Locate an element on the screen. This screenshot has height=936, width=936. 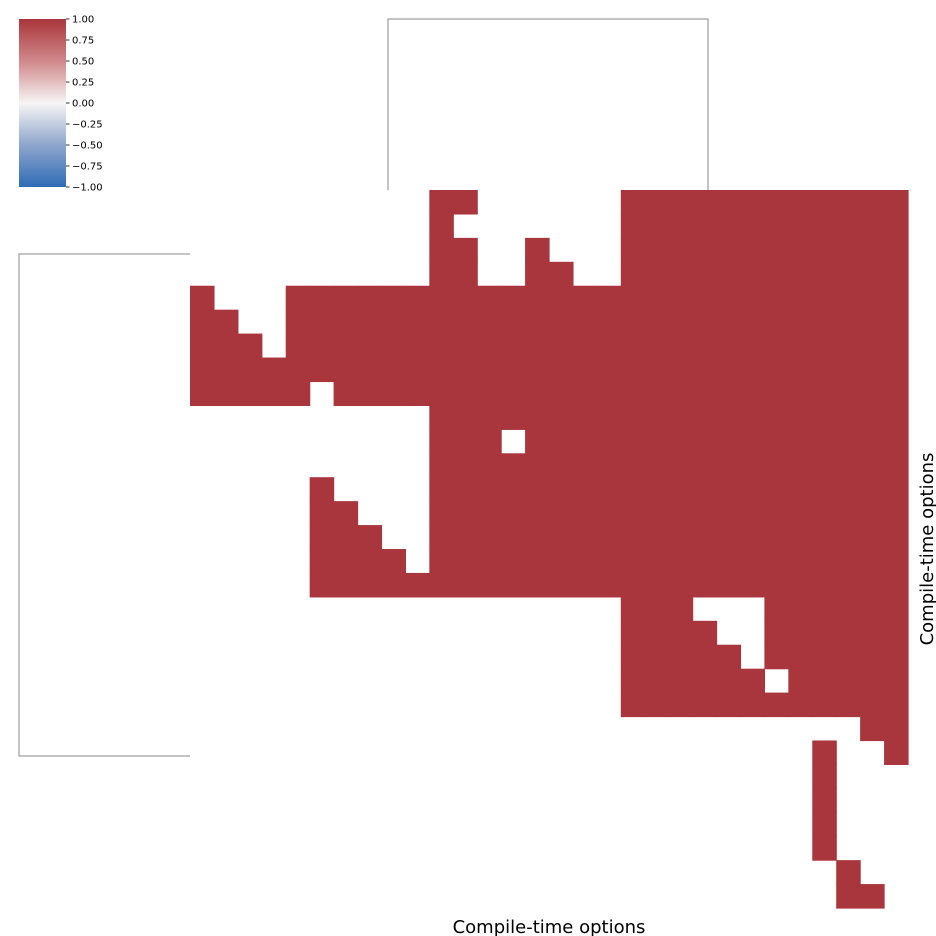
colorbar-tick-label: 0.50 is located at coordinates (83, 62).